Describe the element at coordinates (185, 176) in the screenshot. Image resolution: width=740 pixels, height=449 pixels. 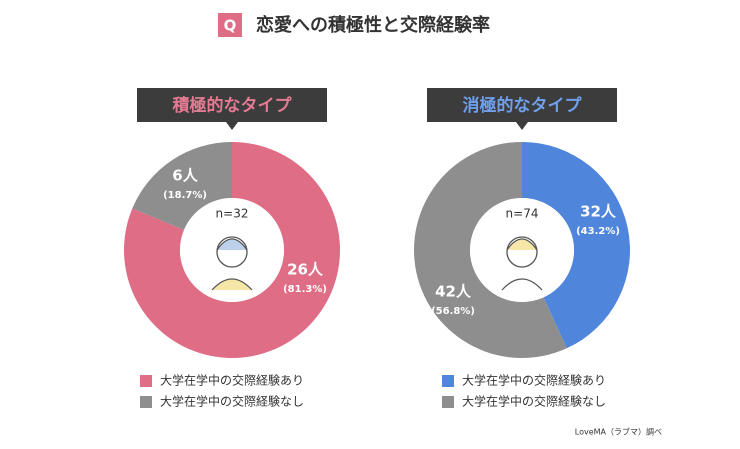
I see `slice-count: 6人` at that location.